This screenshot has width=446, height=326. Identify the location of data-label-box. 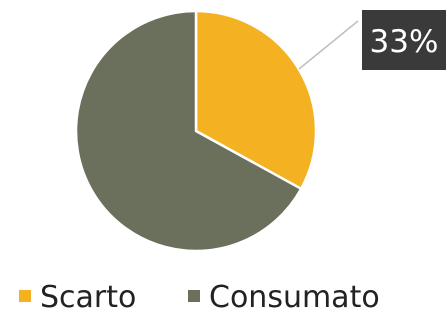
(404, 40).